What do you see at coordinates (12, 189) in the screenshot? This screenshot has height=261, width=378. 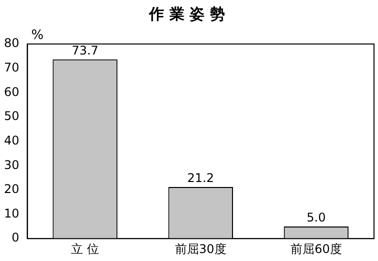 I see `y-tick-label: 20` at bounding box center [12, 189].